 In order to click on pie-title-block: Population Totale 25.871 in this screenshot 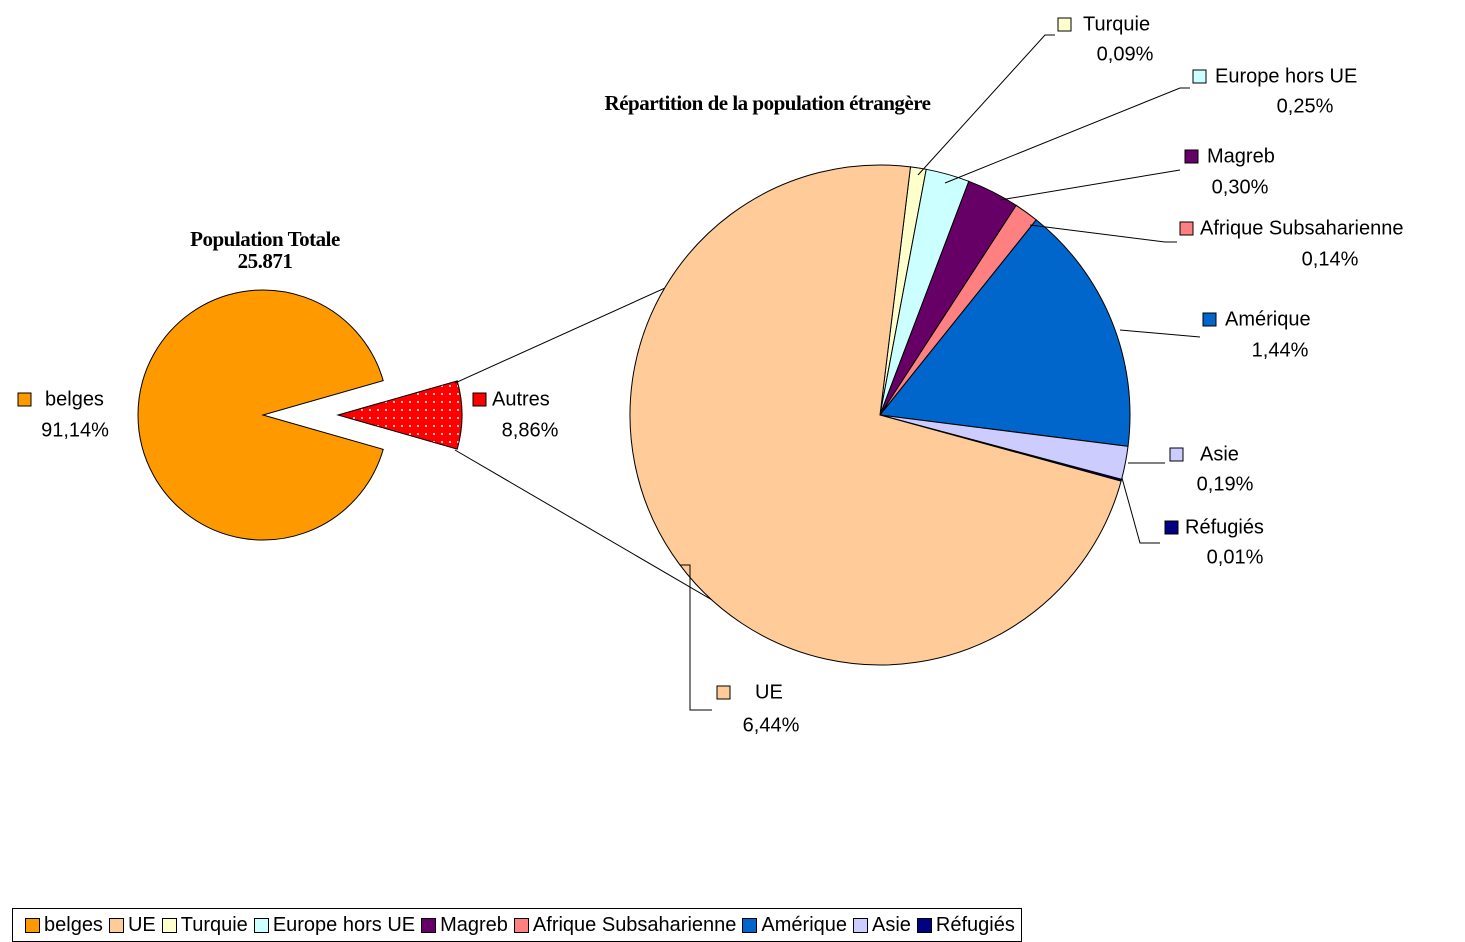, I will do `click(265, 250)`.